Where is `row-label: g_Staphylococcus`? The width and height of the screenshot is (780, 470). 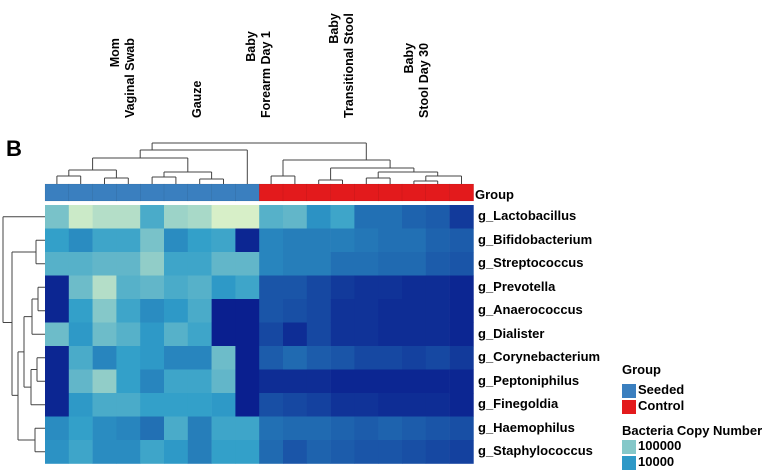
row-label: g_Staphylococcus is located at coordinates (535, 450).